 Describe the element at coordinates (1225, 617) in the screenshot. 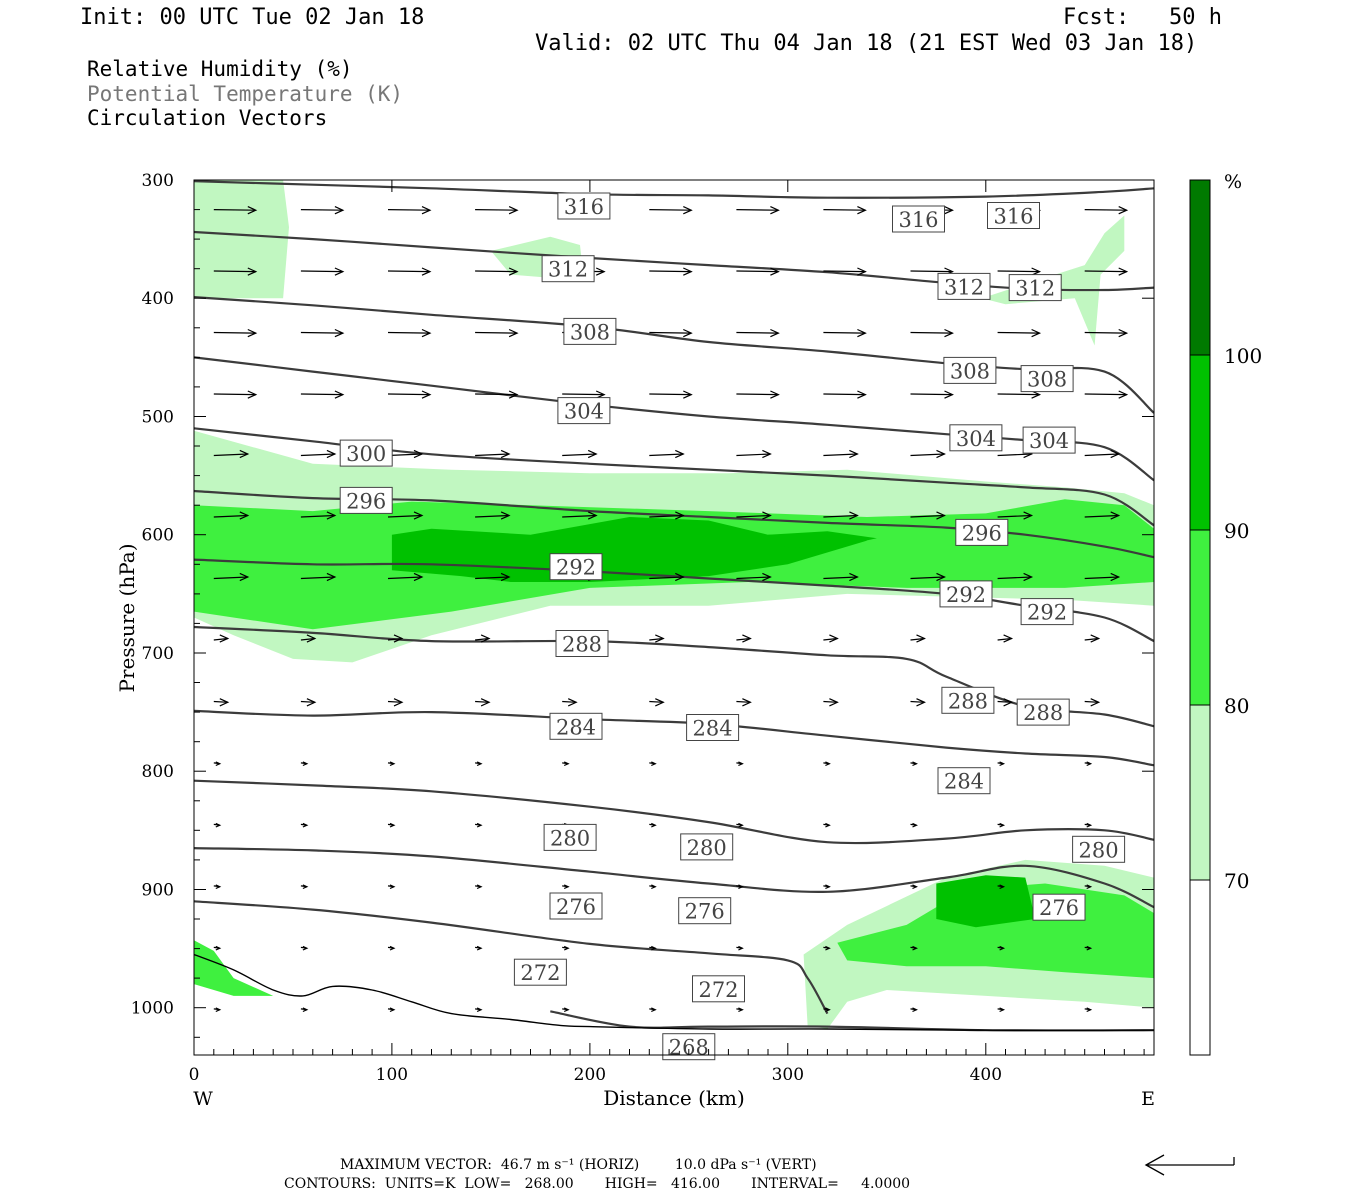

I see `colorbar: 100 90 80 70` at that location.